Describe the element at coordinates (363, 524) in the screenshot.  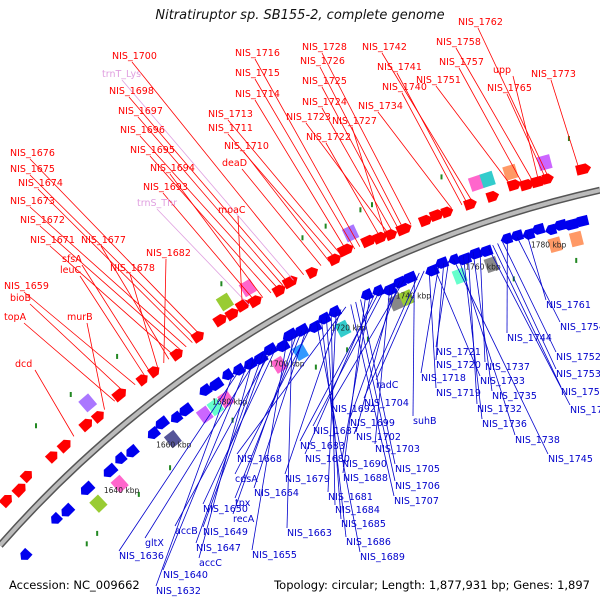
I see `gene-label: NIS_1685` at that location.